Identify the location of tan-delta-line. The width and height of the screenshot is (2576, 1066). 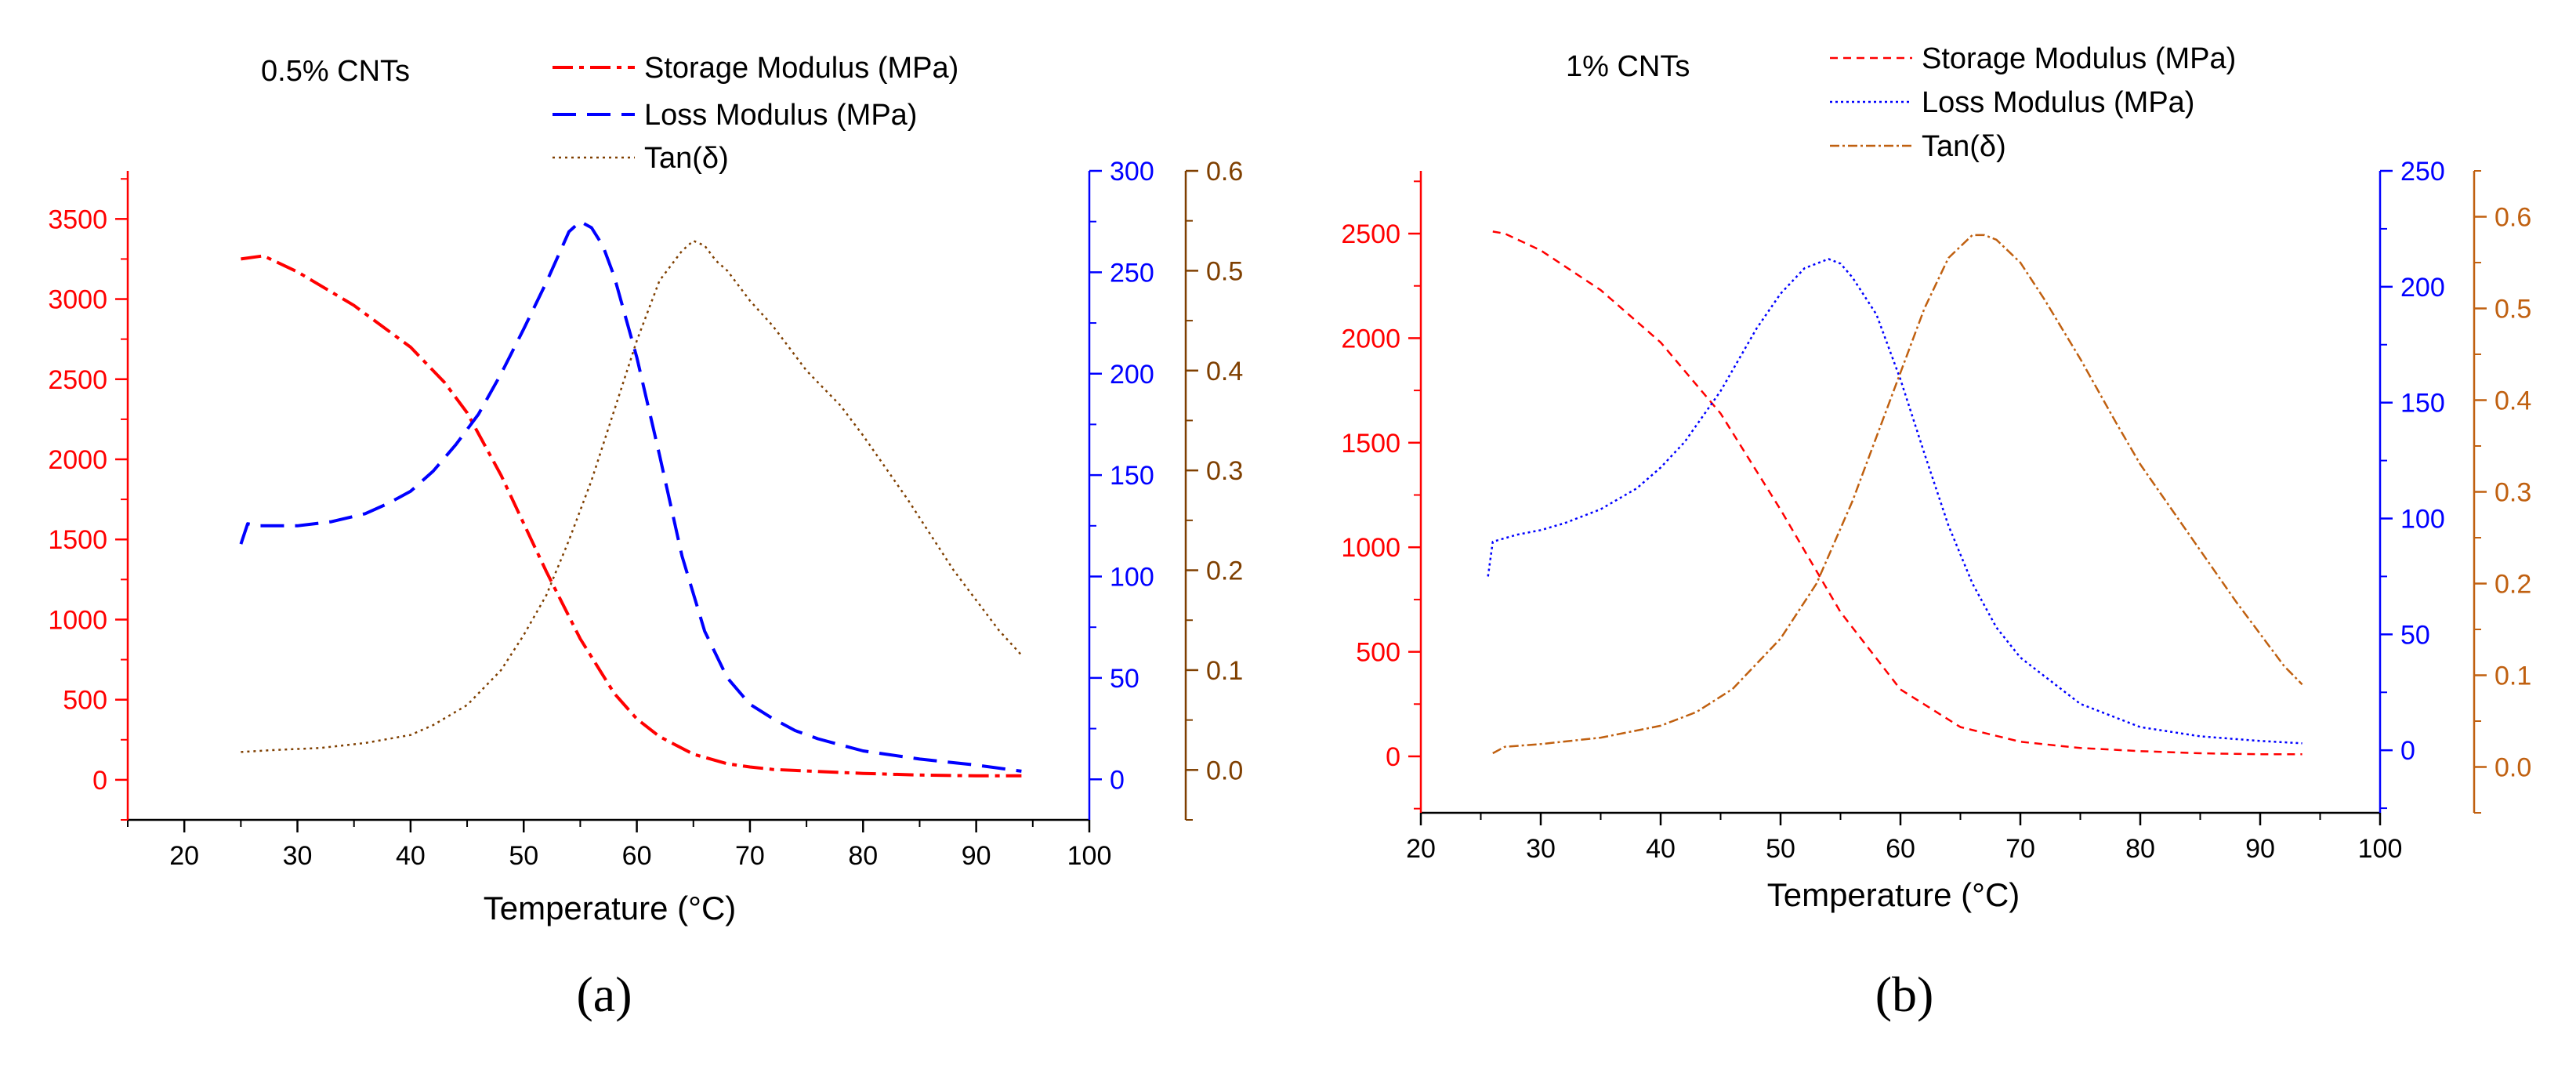
(632, 496).